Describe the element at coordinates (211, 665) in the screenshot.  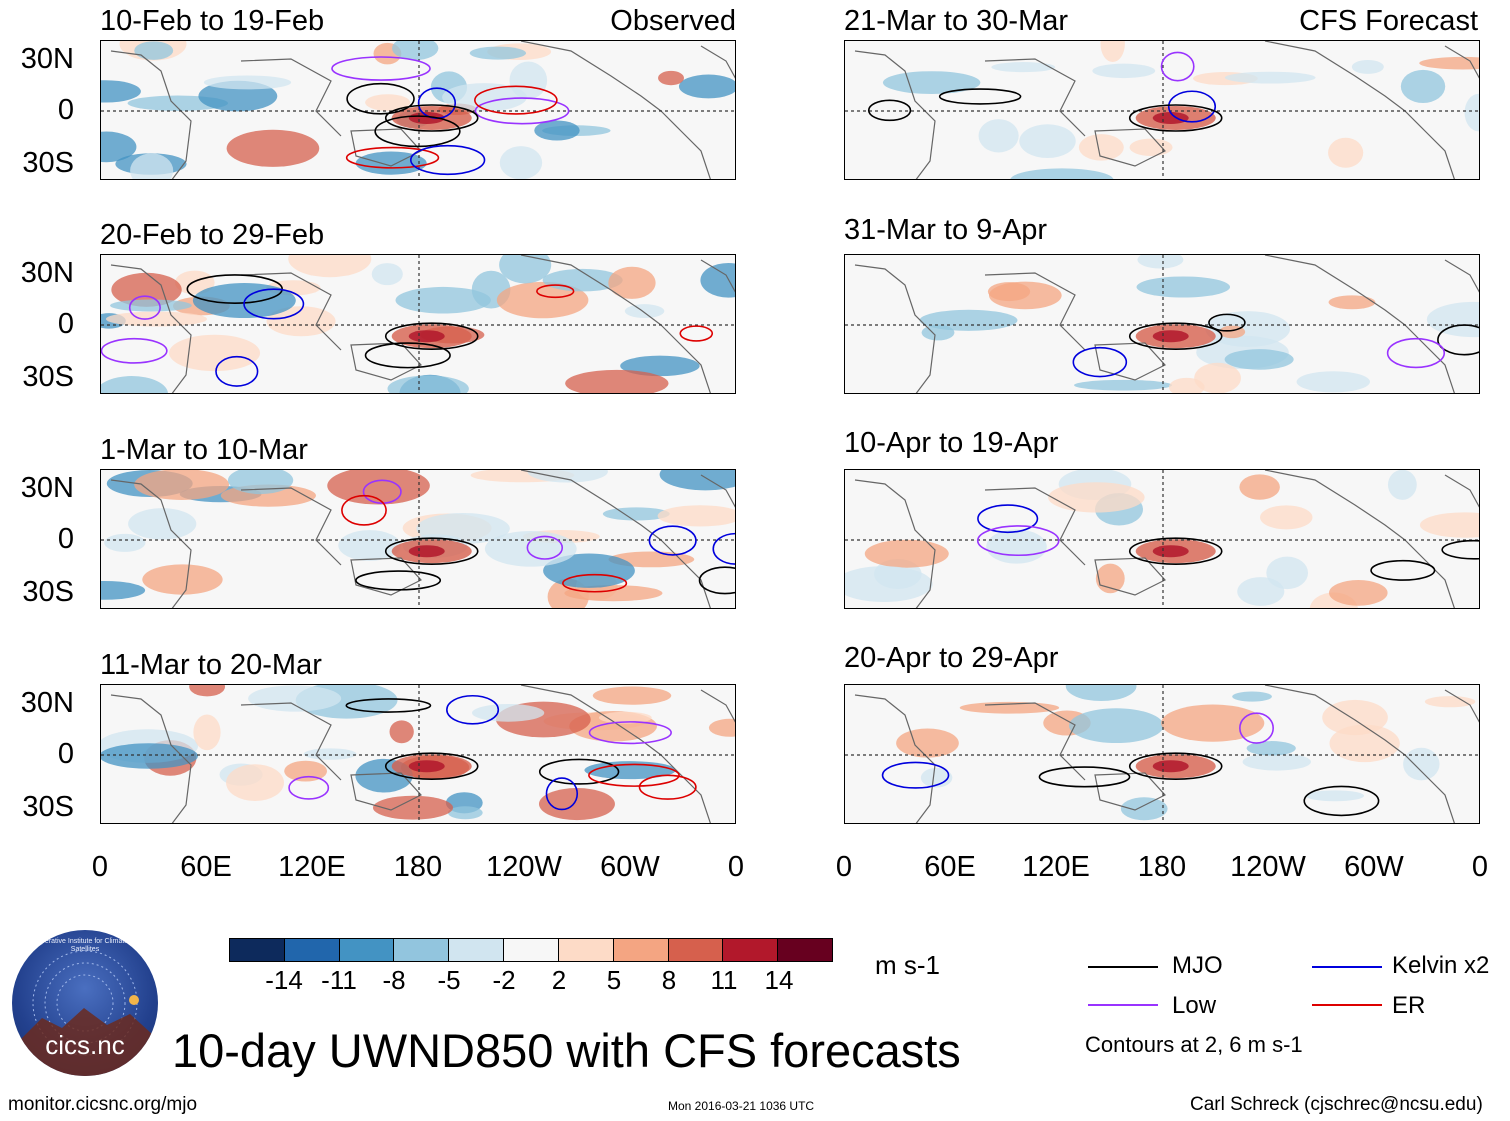
I see `panel-title-4: 11-Mar to 20-Mar` at that location.